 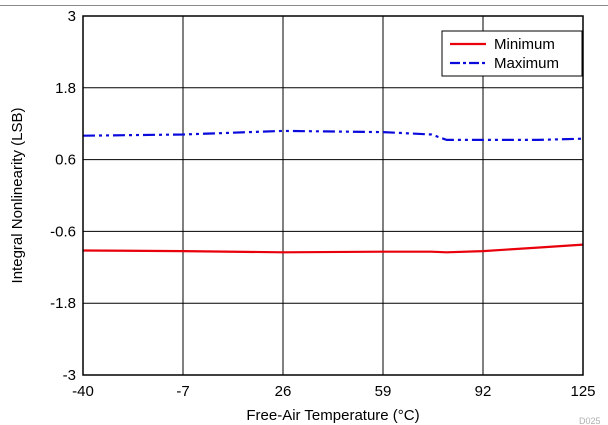 What do you see at coordinates (83, 391) in the screenshot?
I see `x-tick-label: -40` at bounding box center [83, 391].